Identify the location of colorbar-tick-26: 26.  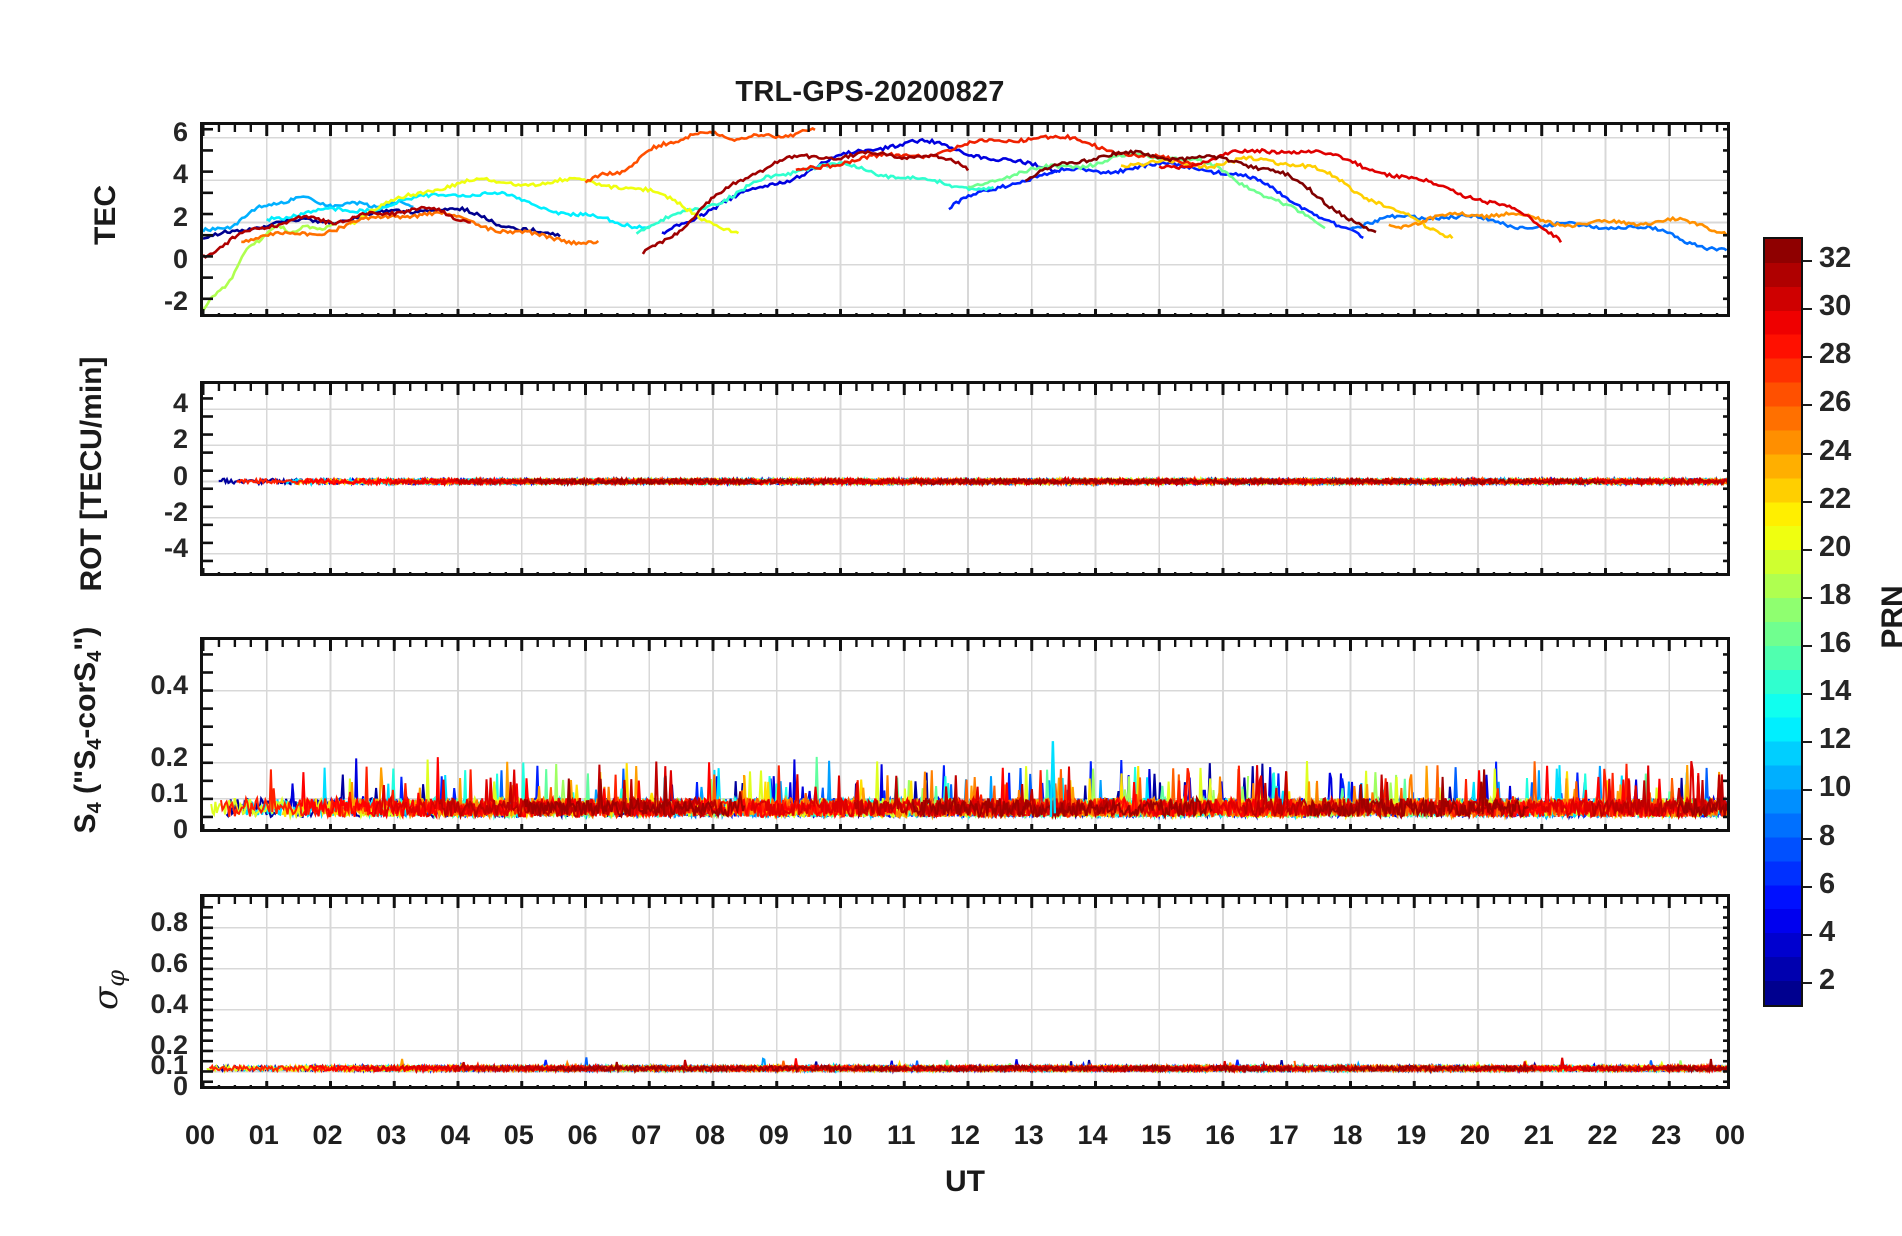
(1835, 402).